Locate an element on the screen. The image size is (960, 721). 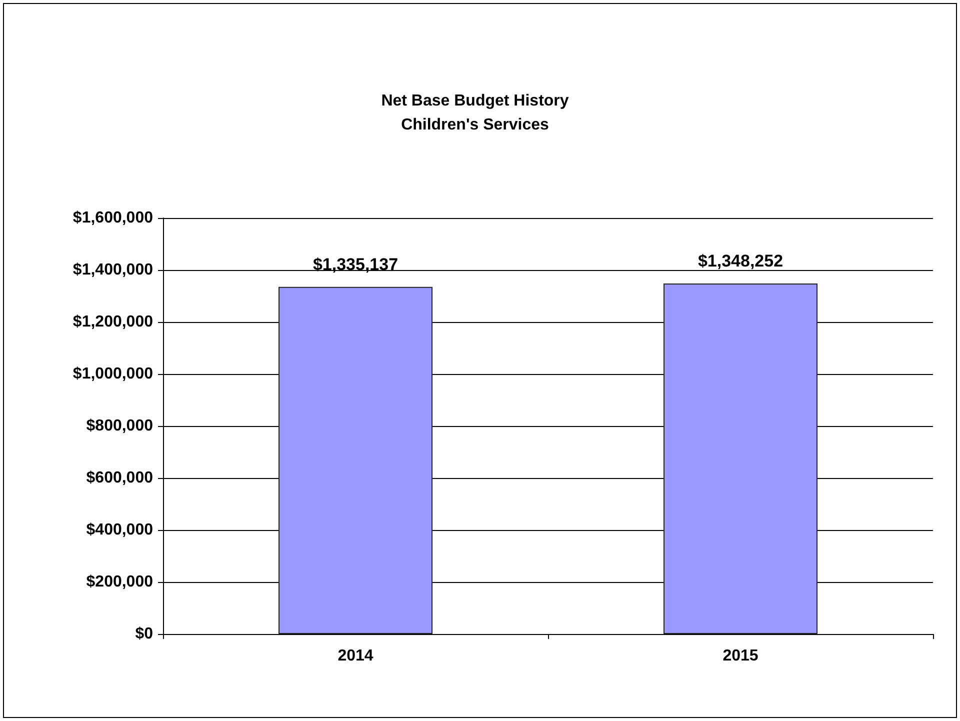
data-label: $1,348,252 is located at coordinates (741, 260).